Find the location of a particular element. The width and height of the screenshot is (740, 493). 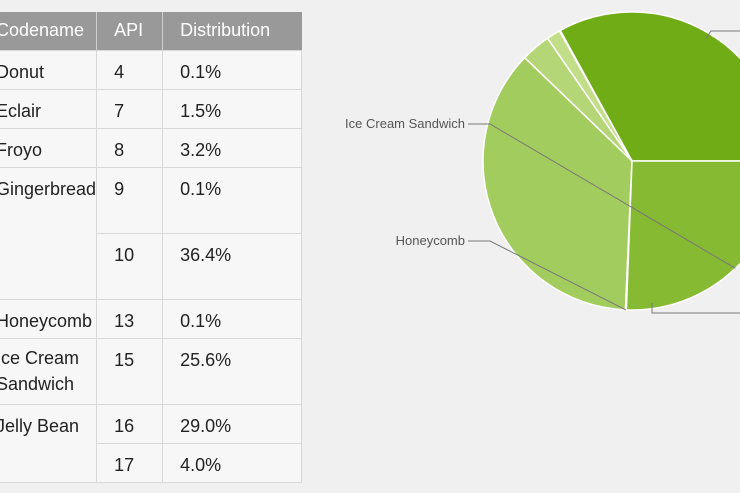

codename-cell: Honeycomb is located at coordinates (49, 318).